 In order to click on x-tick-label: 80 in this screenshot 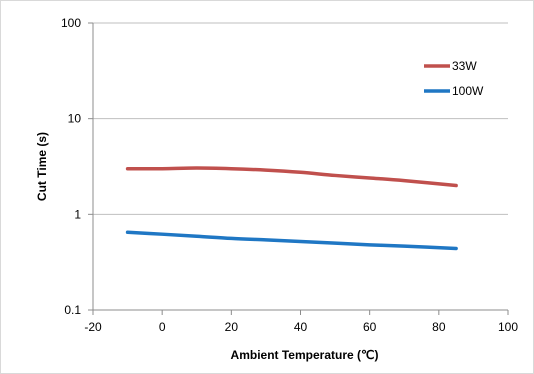, I will do `click(439, 327)`.